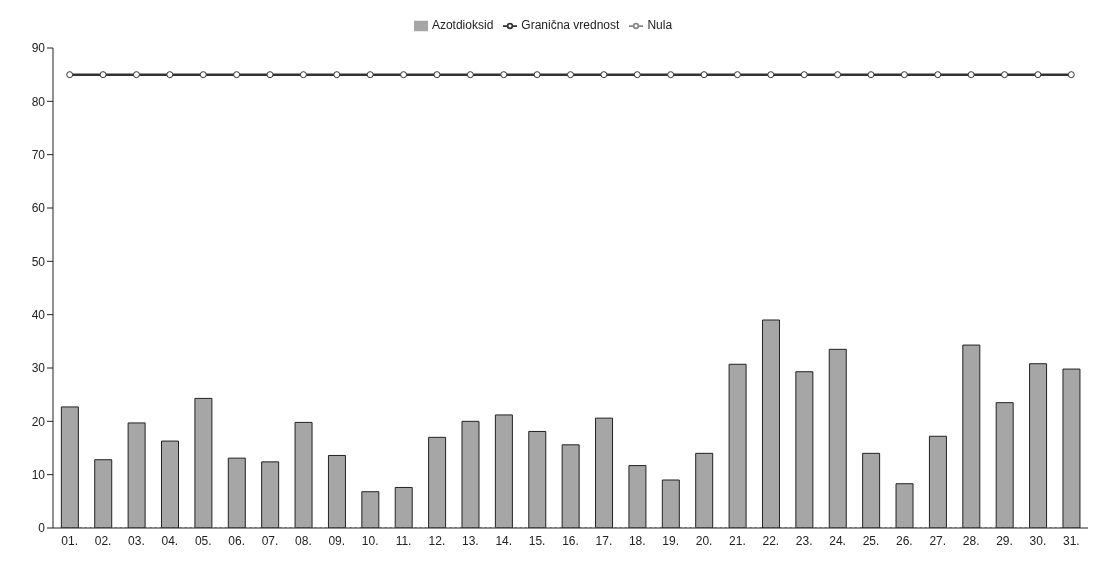 This screenshot has height=576, width=1107. What do you see at coordinates (504, 540) in the screenshot?
I see `x-tick-label: 14.` at bounding box center [504, 540].